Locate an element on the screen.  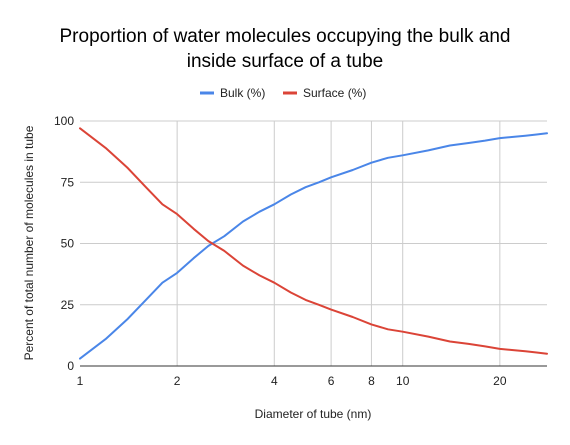
y-tick-label: 25 is located at coordinates (68, 305).